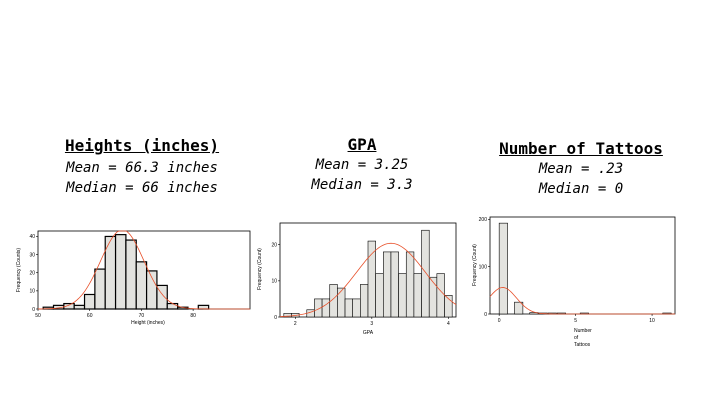 The height and width of the screenshot is (405, 720). I want to click on x-axis-label: Height (inches), so click(148, 323).